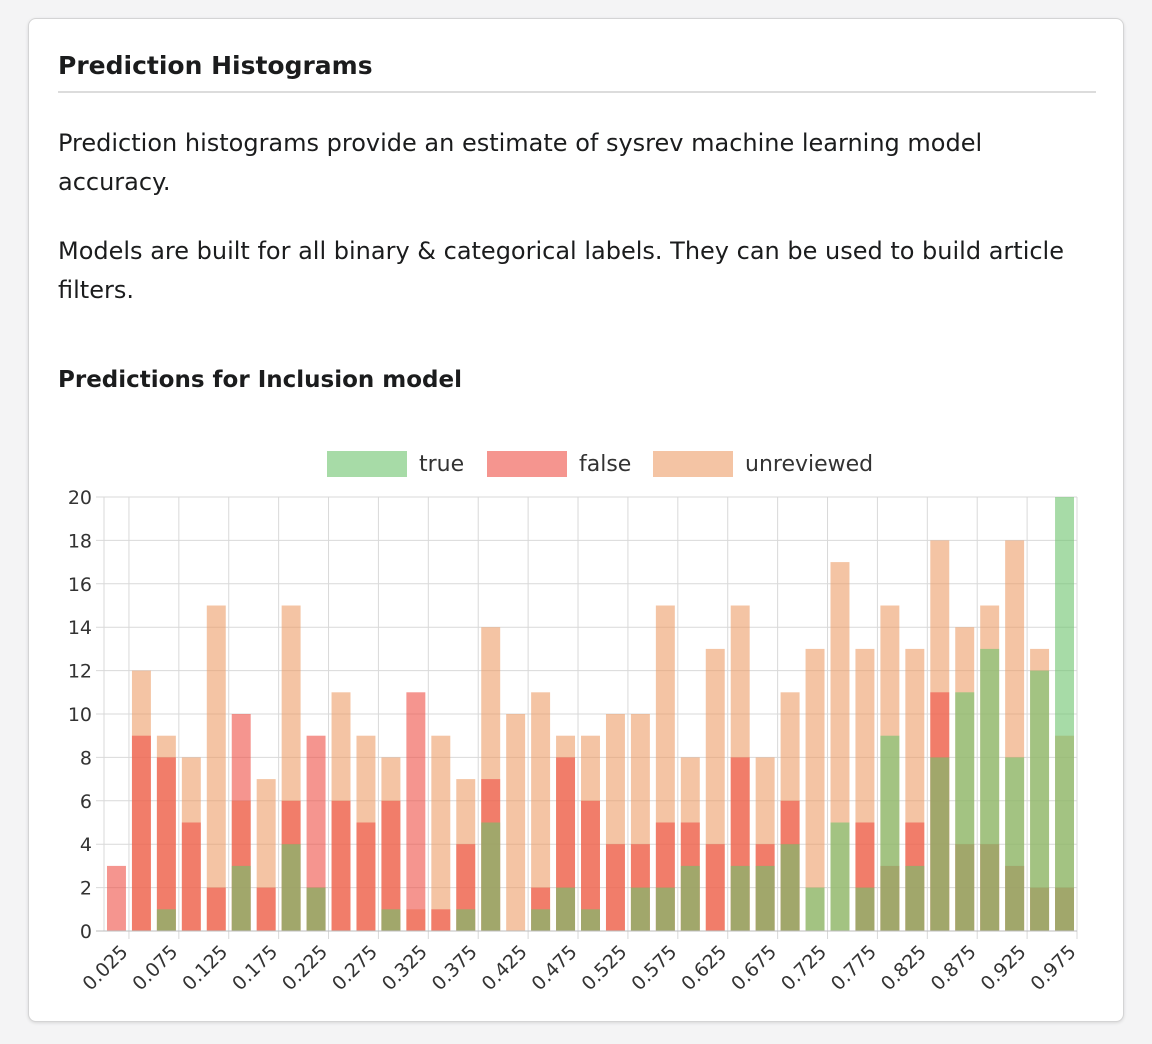 The height and width of the screenshot is (1044, 1152). I want to click on y-tick-label: 4, so click(86, 845).